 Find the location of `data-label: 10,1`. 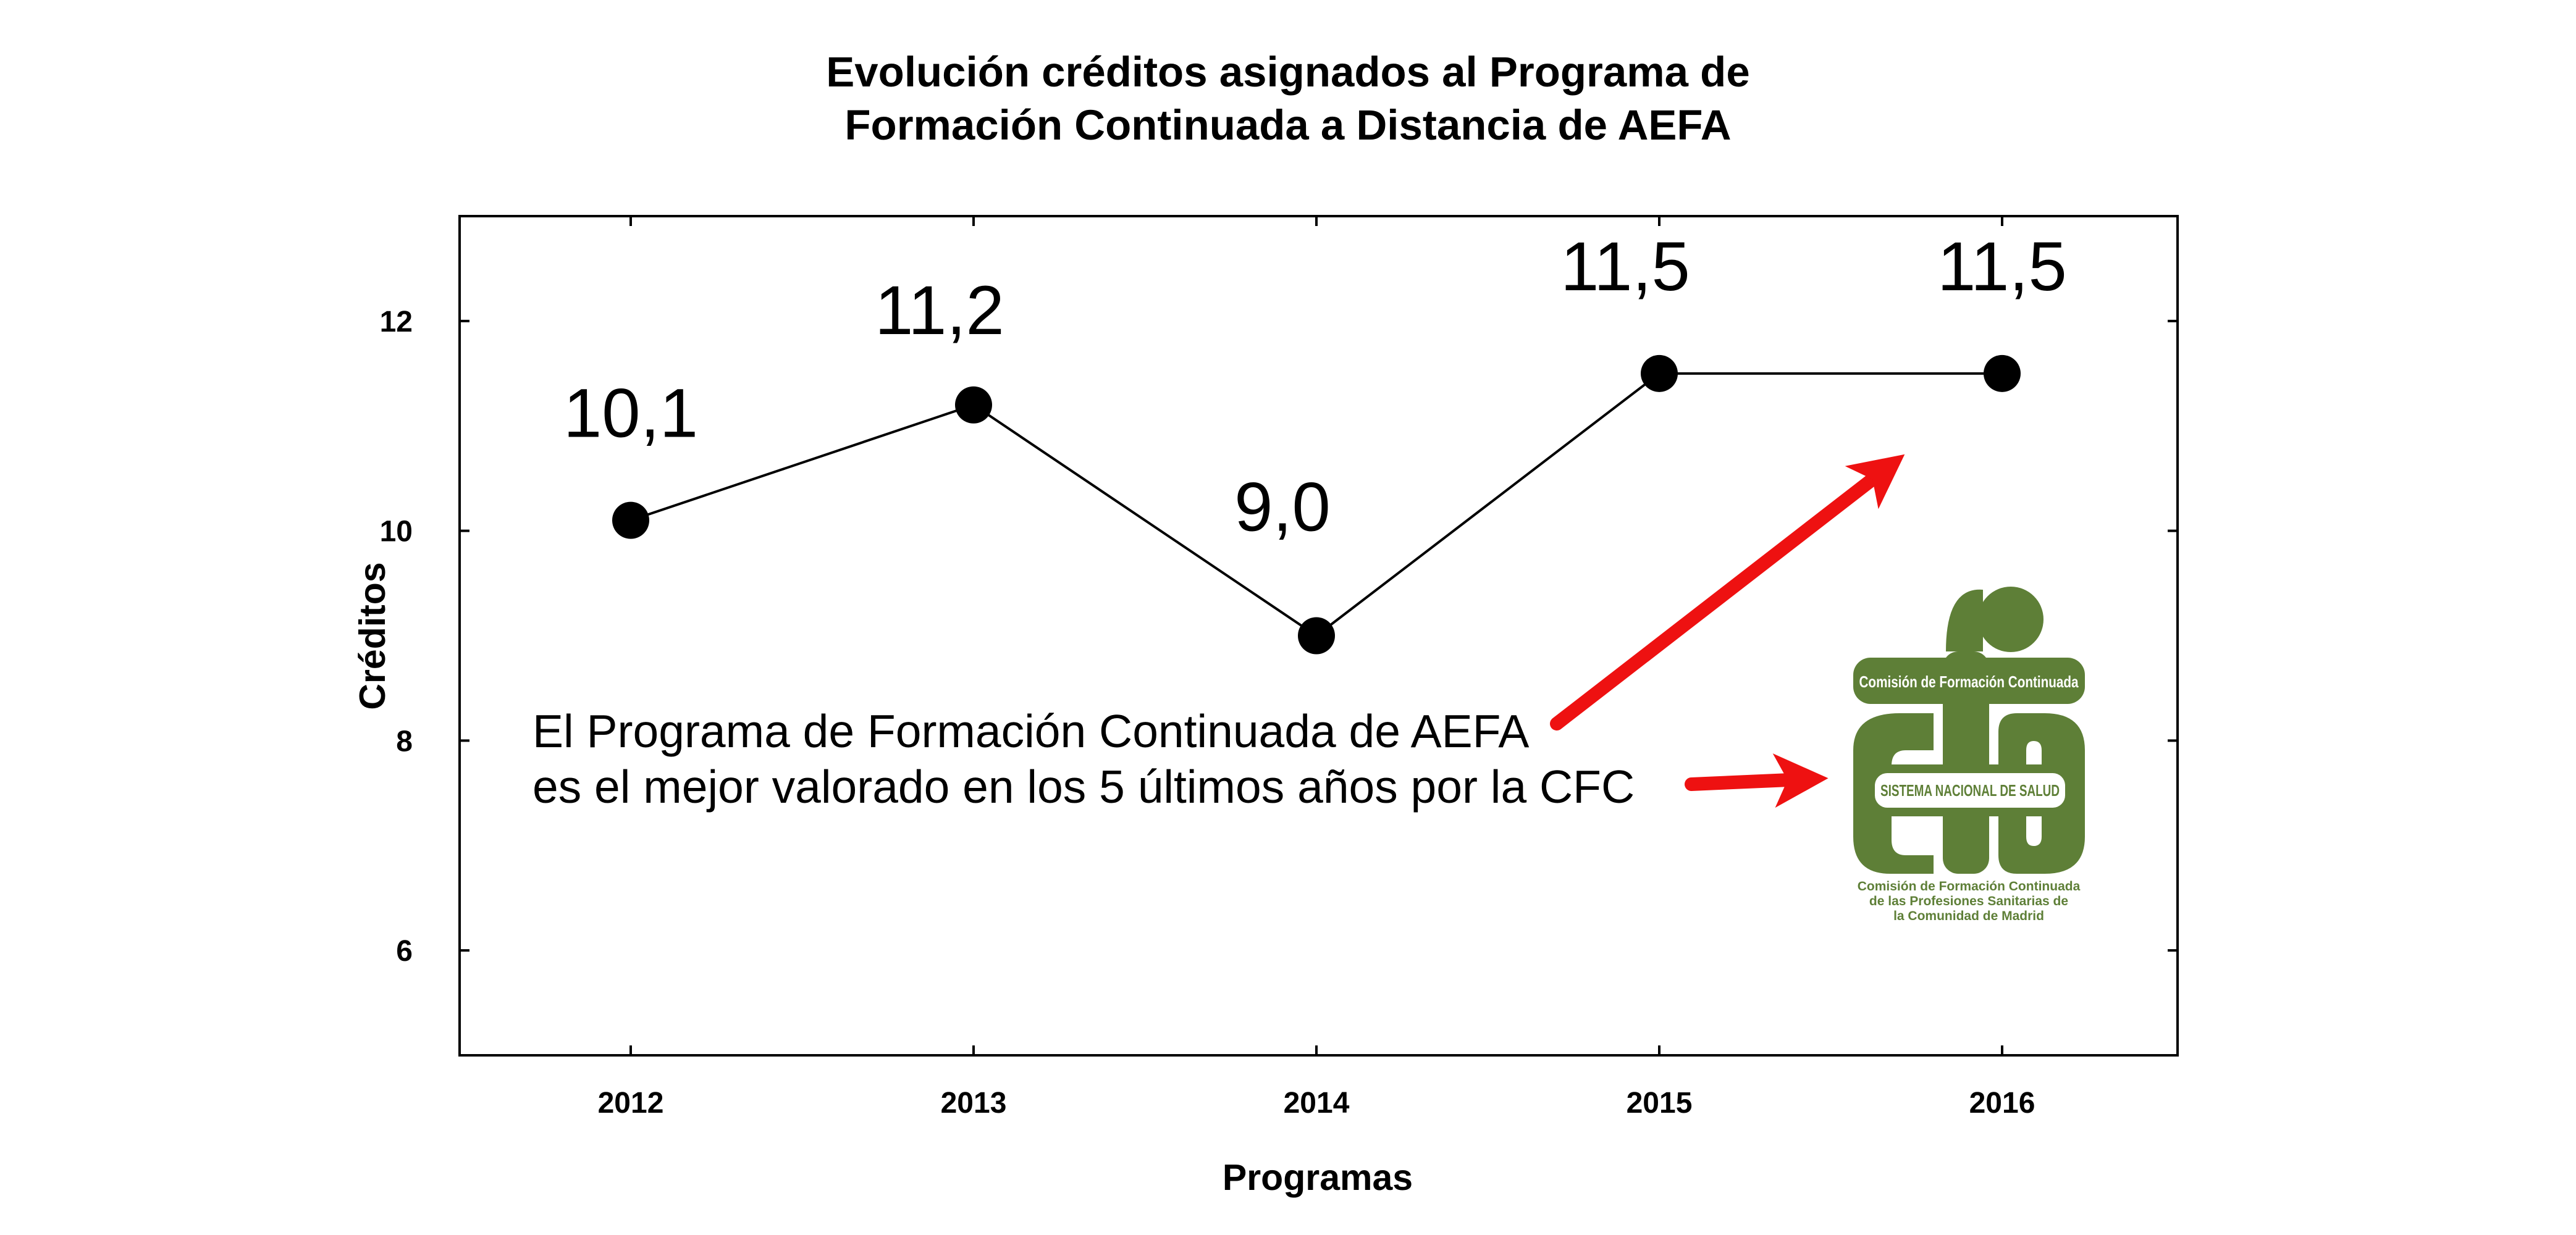

data-label: 10,1 is located at coordinates (630, 413).